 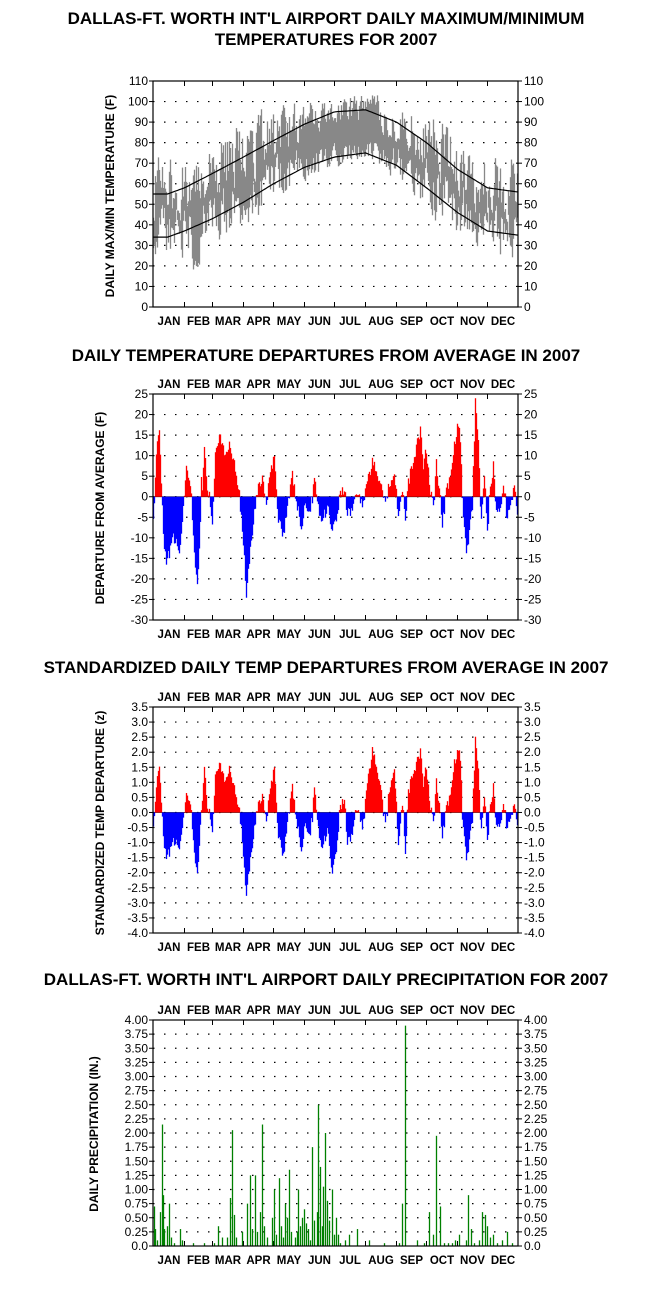 What do you see at coordinates (142, 266) in the screenshot?
I see `y-tick-label-left: 20` at bounding box center [142, 266].